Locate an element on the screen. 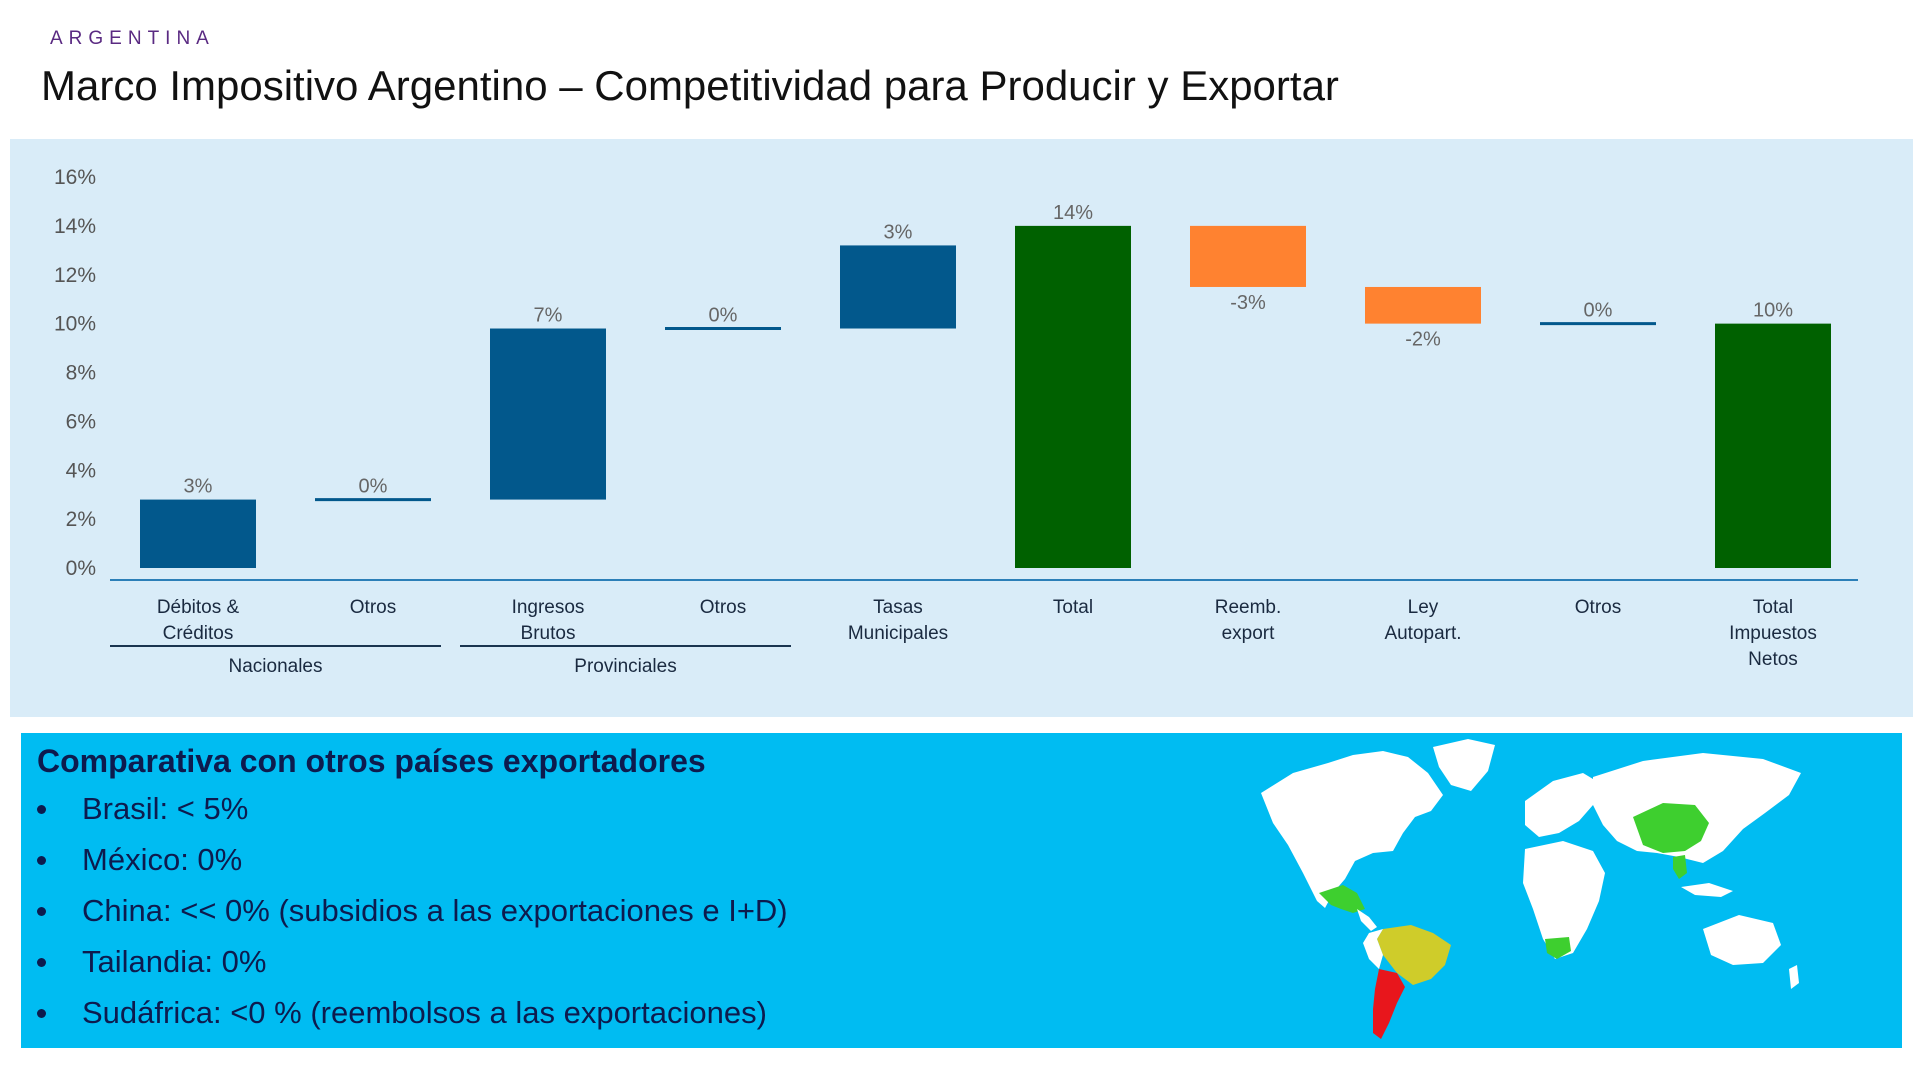 The width and height of the screenshot is (1920, 1080). new-zealand-shape is located at coordinates (1794, 977).